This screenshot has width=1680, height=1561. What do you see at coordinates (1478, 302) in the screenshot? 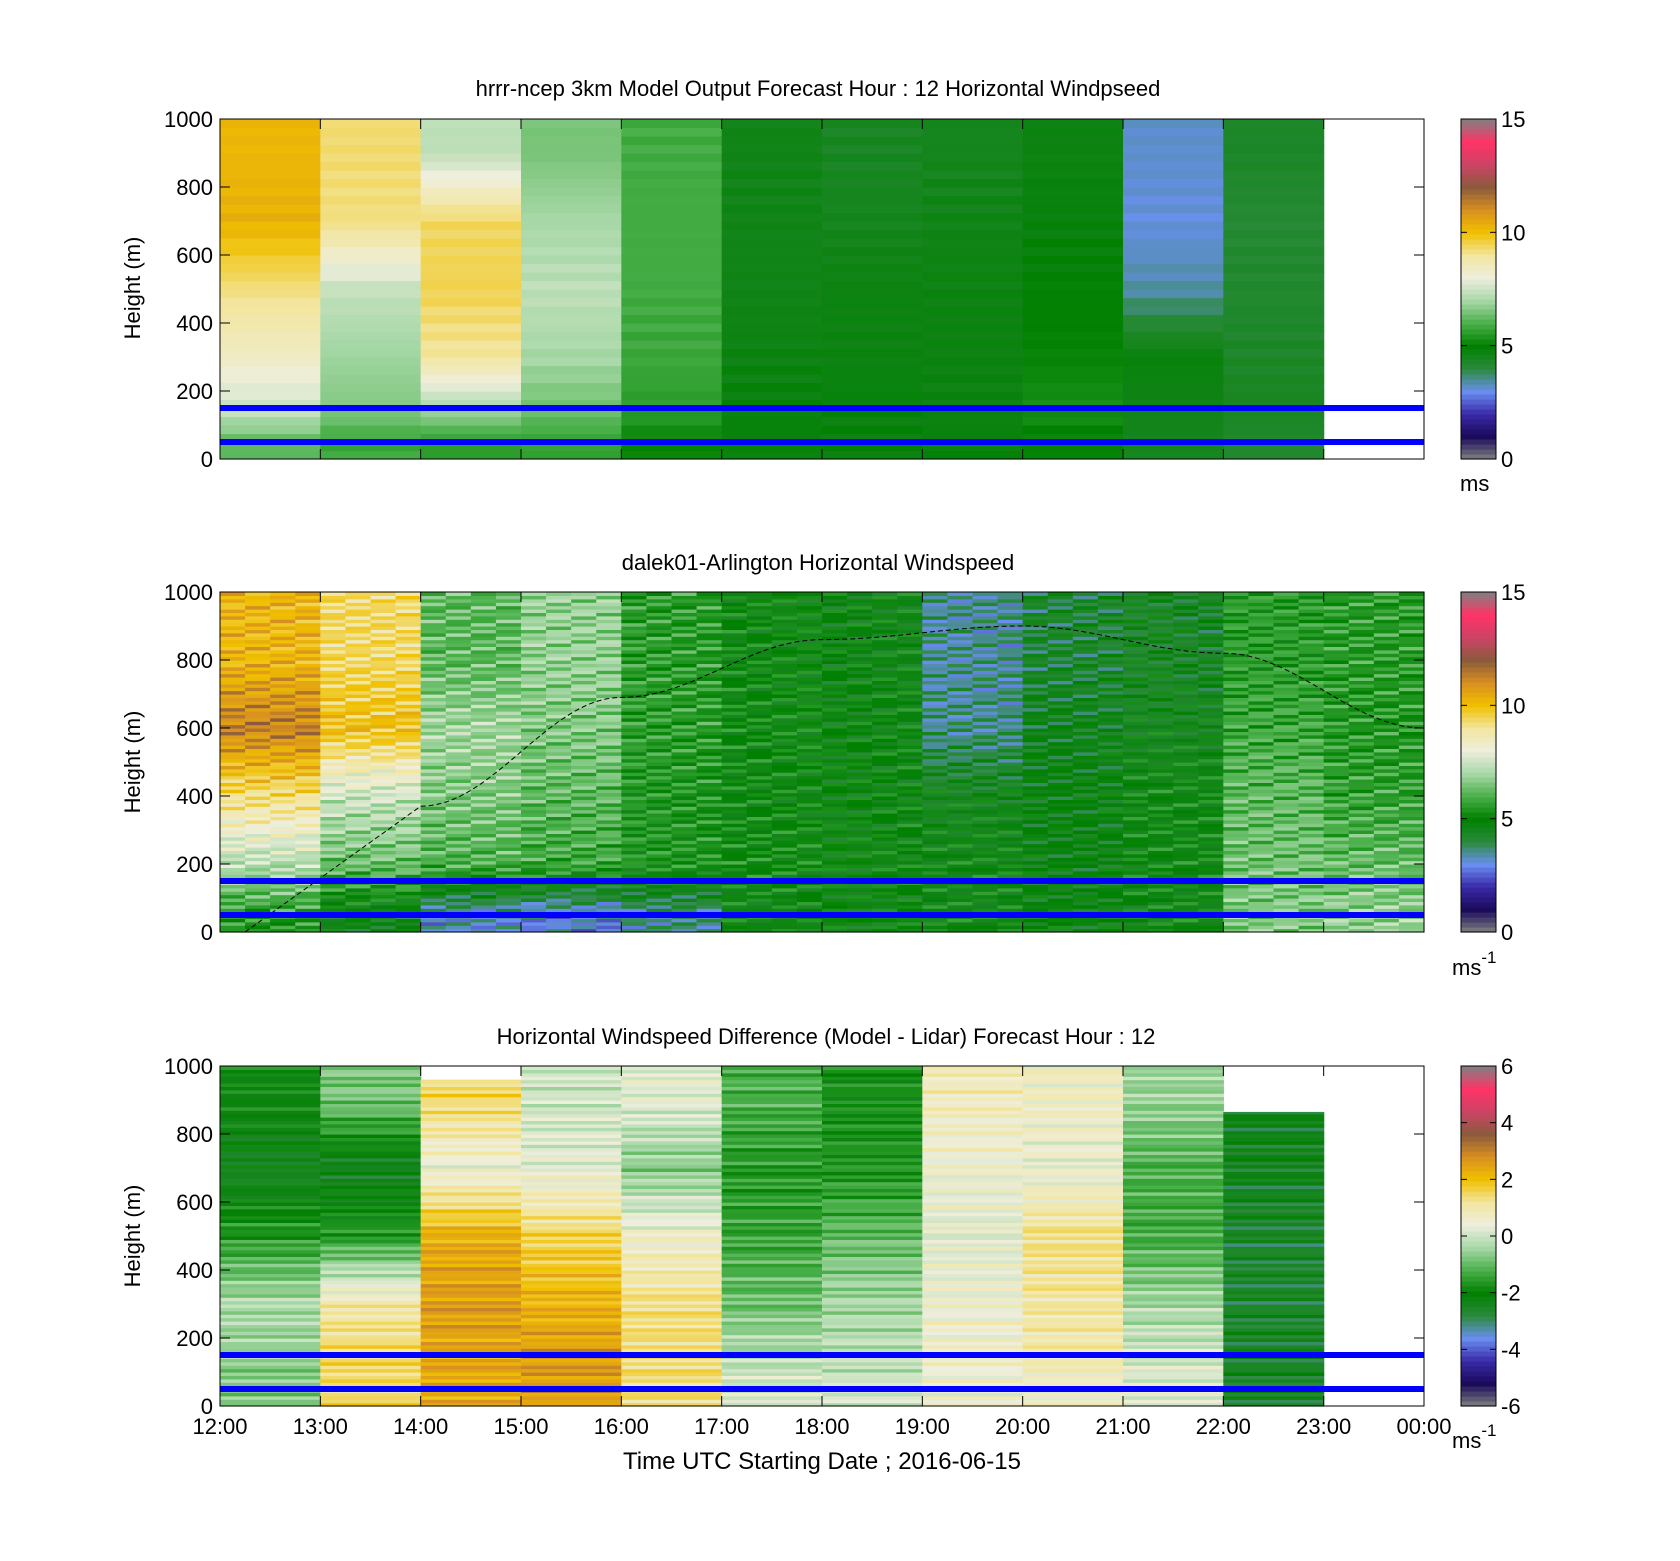
I see `colorbar-segment` at bounding box center [1478, 302].